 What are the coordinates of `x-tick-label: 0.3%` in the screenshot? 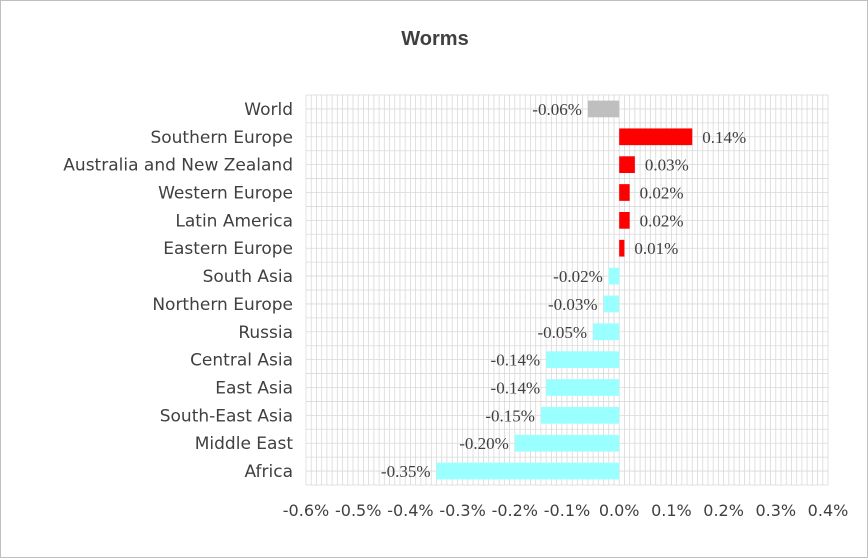 It's located at (775, 510).